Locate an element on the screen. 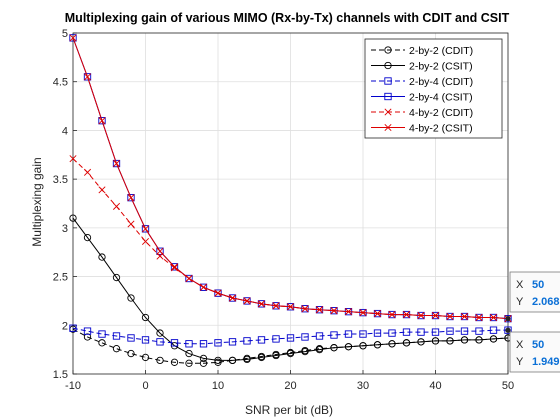  datatip: X 50 Y 1.949 is located at coordinates (532, 350).